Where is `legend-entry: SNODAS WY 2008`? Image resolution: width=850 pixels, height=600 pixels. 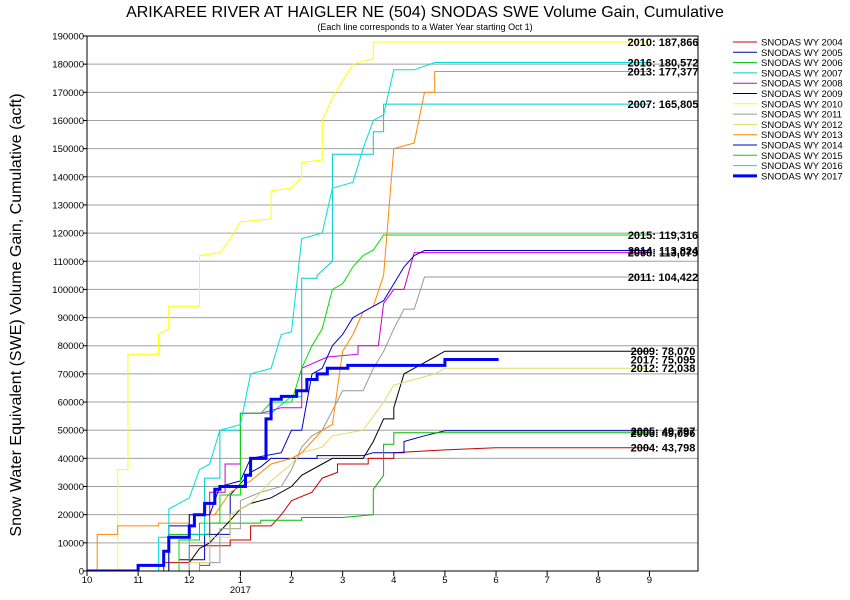
legend-entry: SNODAS WY 2008 is located at coordinates (802, 84).